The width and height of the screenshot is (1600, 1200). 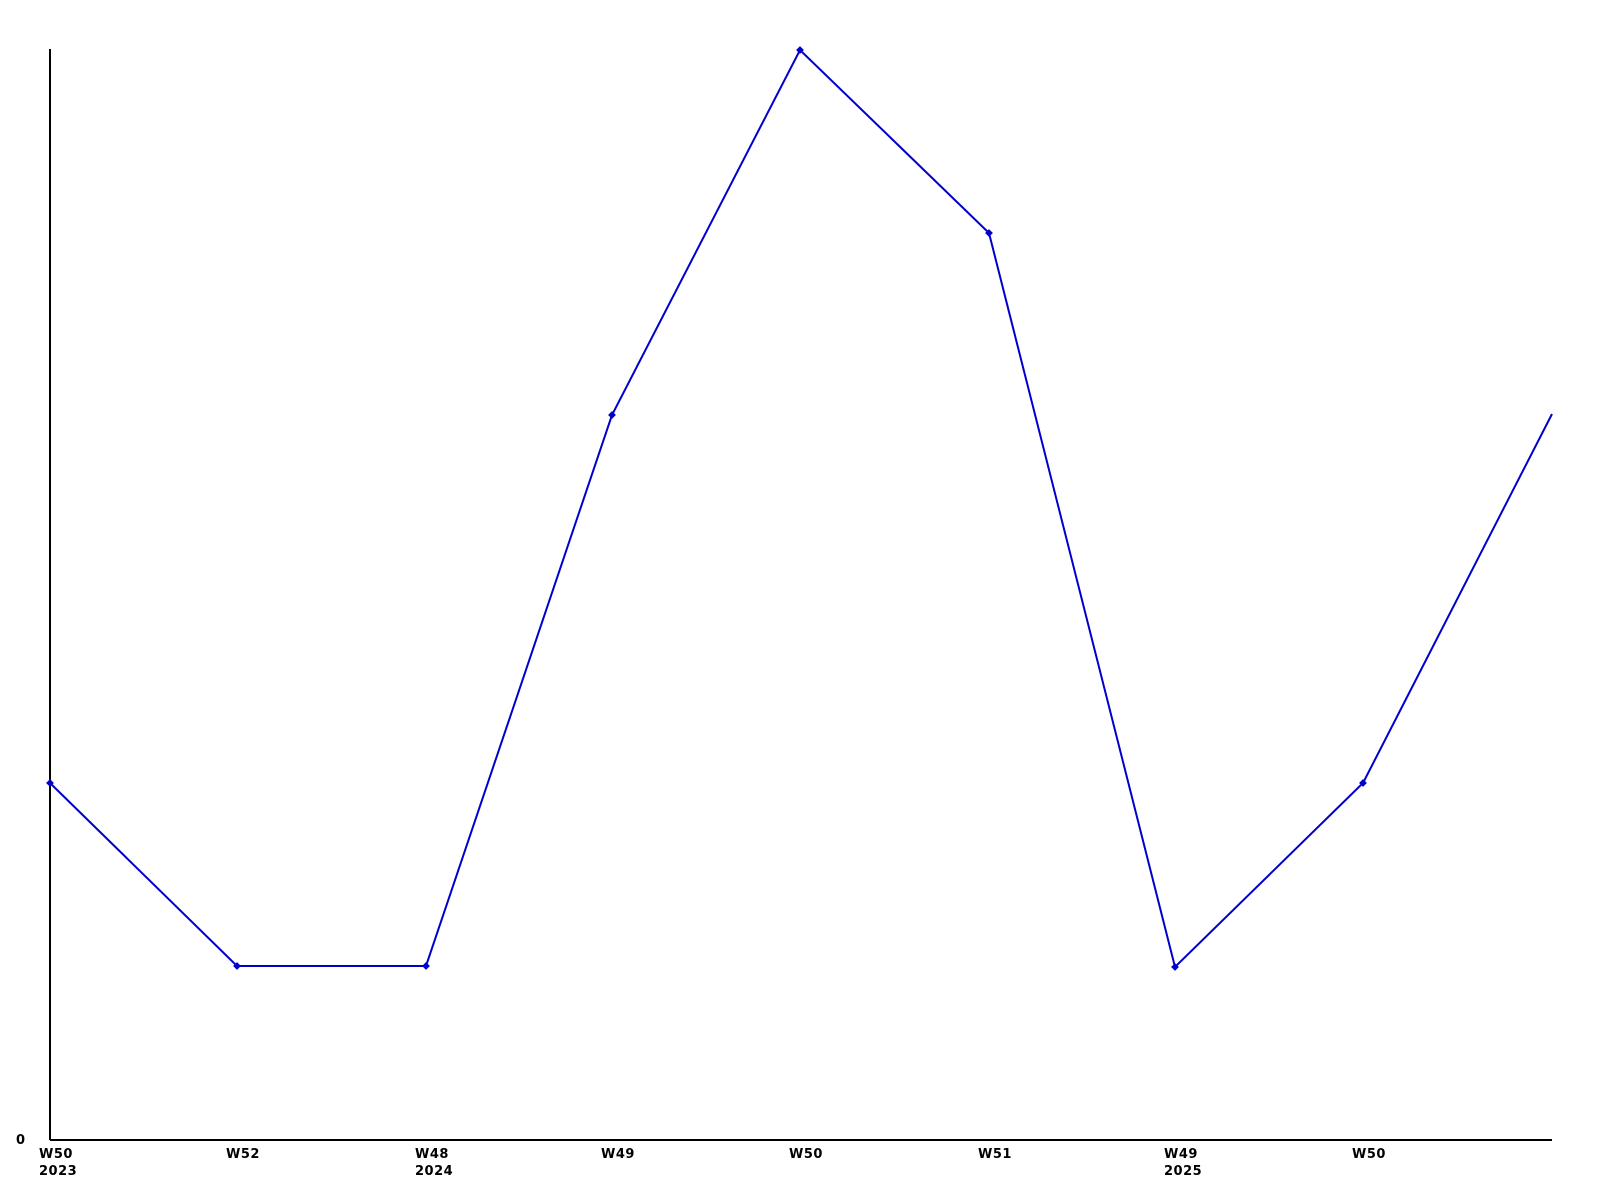 What do you see at coordinates (56, 1154) in the screenshot?
I see `x-axis-tick-week-0: W50` at bounding box center [56, 1154].